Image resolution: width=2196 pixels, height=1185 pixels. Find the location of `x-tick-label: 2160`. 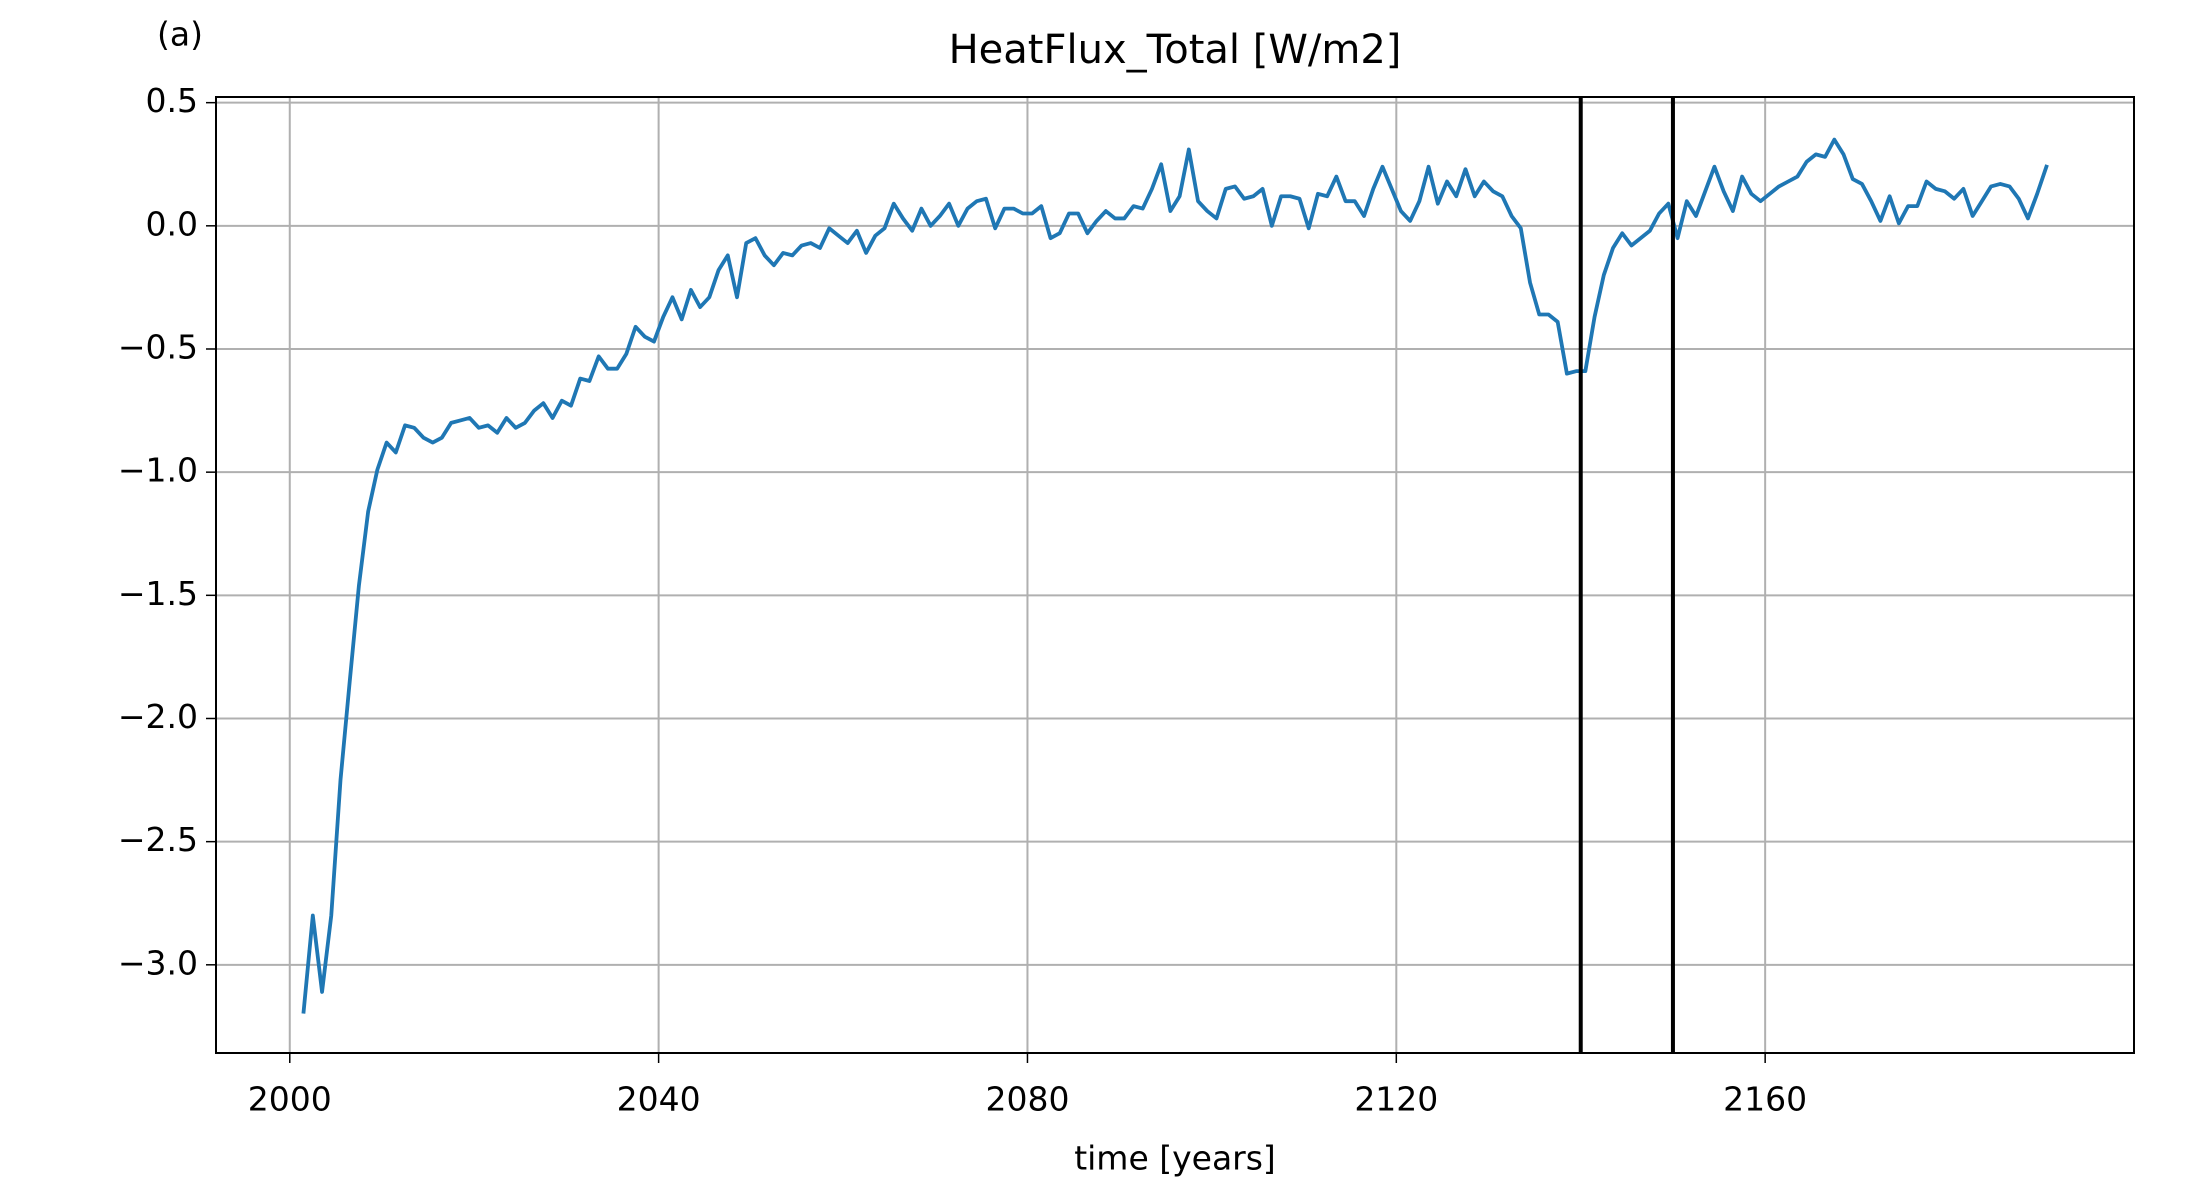

x-tick-label: 2160 is located at coordinates (1765, 1099).